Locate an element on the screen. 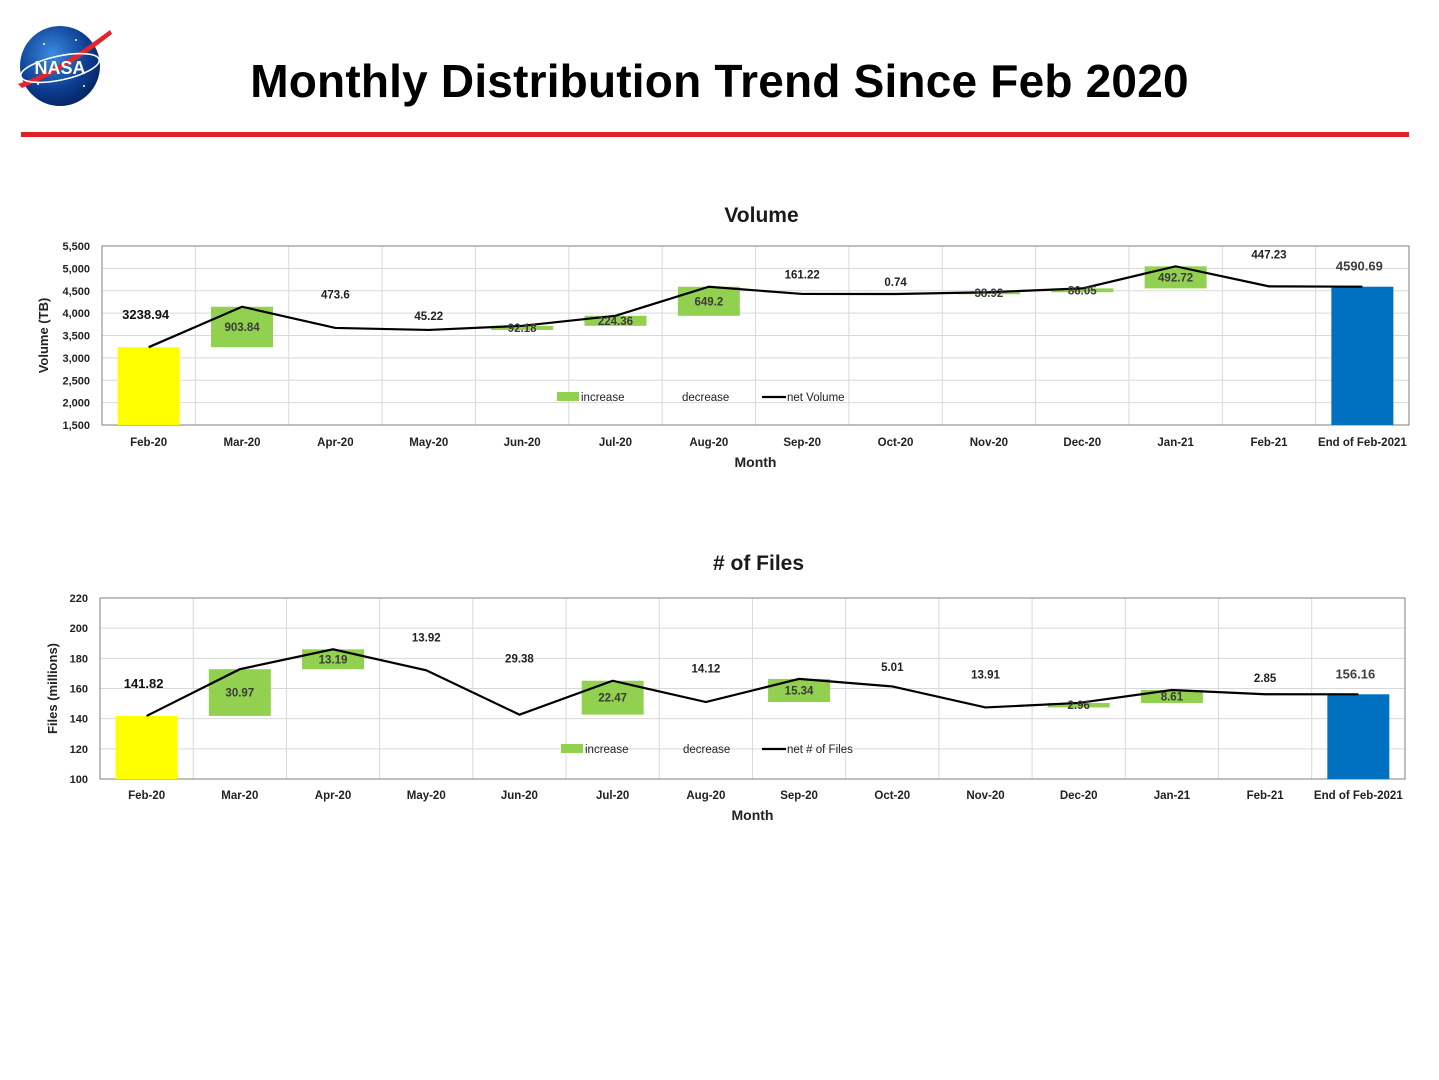  chart-title: Volume is located at coordinates (761, 215).